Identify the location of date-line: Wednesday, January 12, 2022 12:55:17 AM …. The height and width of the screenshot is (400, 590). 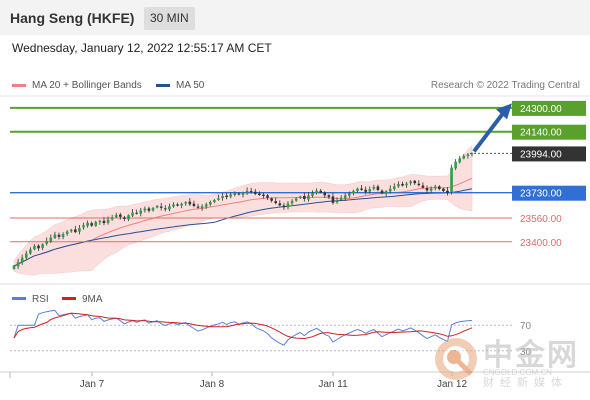
(142, 48).